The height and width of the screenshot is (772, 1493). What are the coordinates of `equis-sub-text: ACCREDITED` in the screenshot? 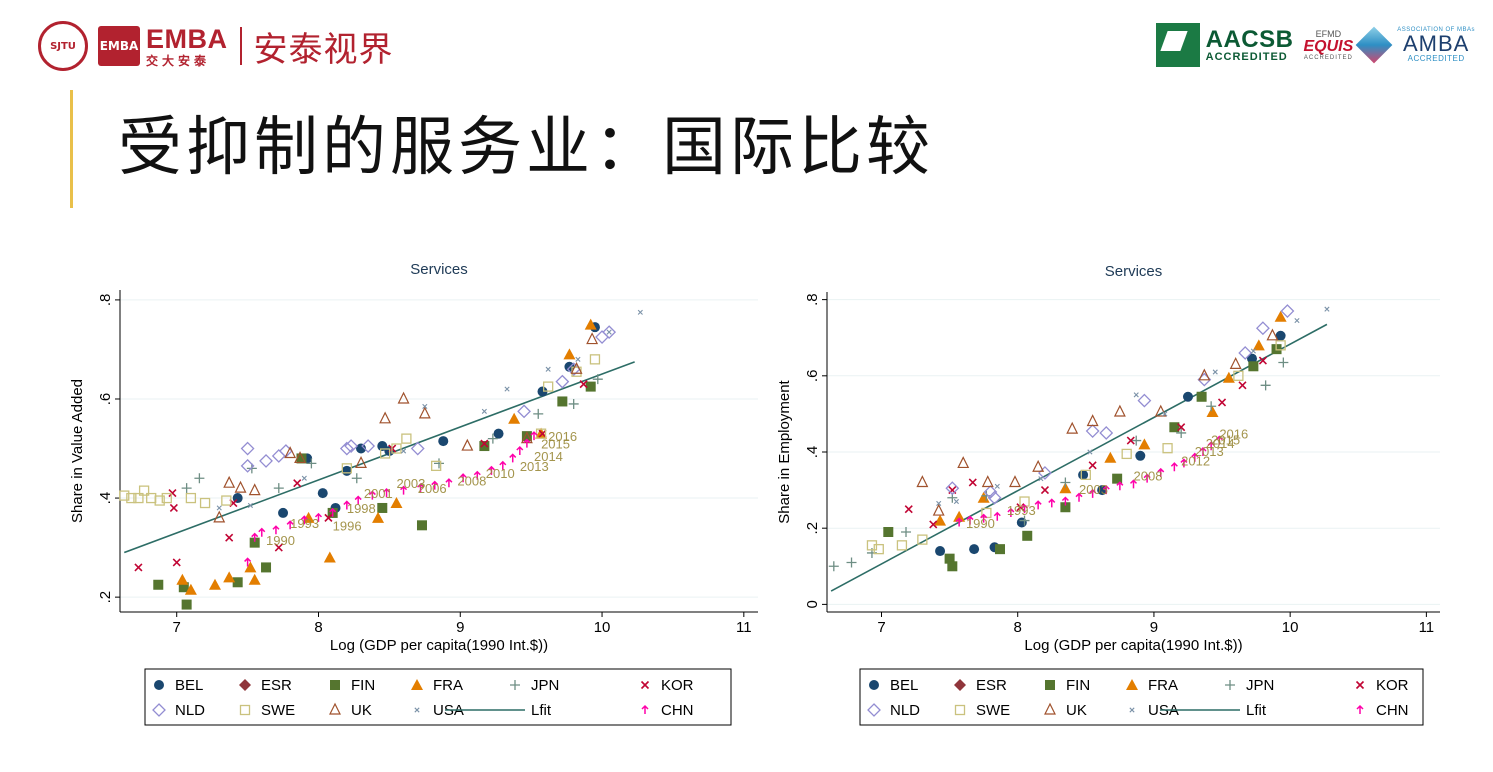 It's located at (1328, 57).